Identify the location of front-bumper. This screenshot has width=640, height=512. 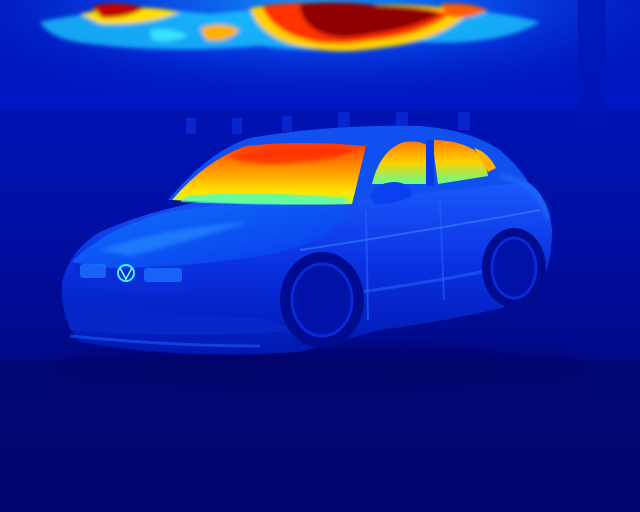
(181, 317).